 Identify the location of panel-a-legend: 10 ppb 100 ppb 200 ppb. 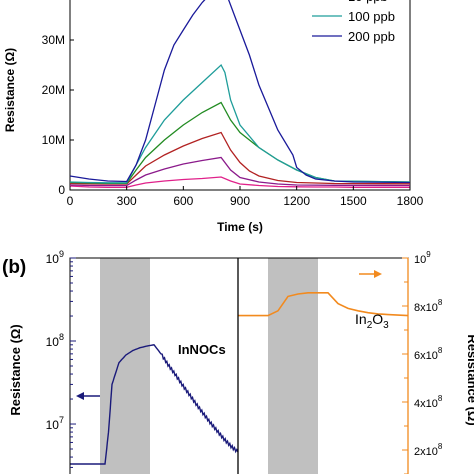
(353, 22).